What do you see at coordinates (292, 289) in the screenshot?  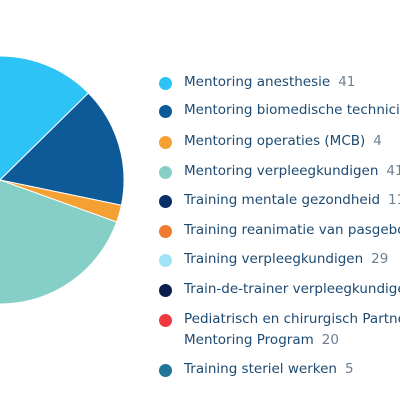 I see `legend-label: Train-de-trainer verpleegkundige` at bounding box center [292, 289].